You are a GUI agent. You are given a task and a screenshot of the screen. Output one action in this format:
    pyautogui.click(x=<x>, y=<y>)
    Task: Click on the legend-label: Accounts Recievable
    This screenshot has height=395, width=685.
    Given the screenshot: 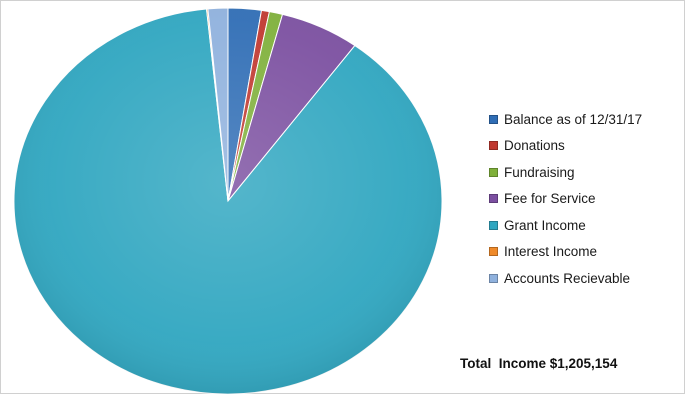 What is the action you would take?
    pyautogui.click(x=567, y=278)
    